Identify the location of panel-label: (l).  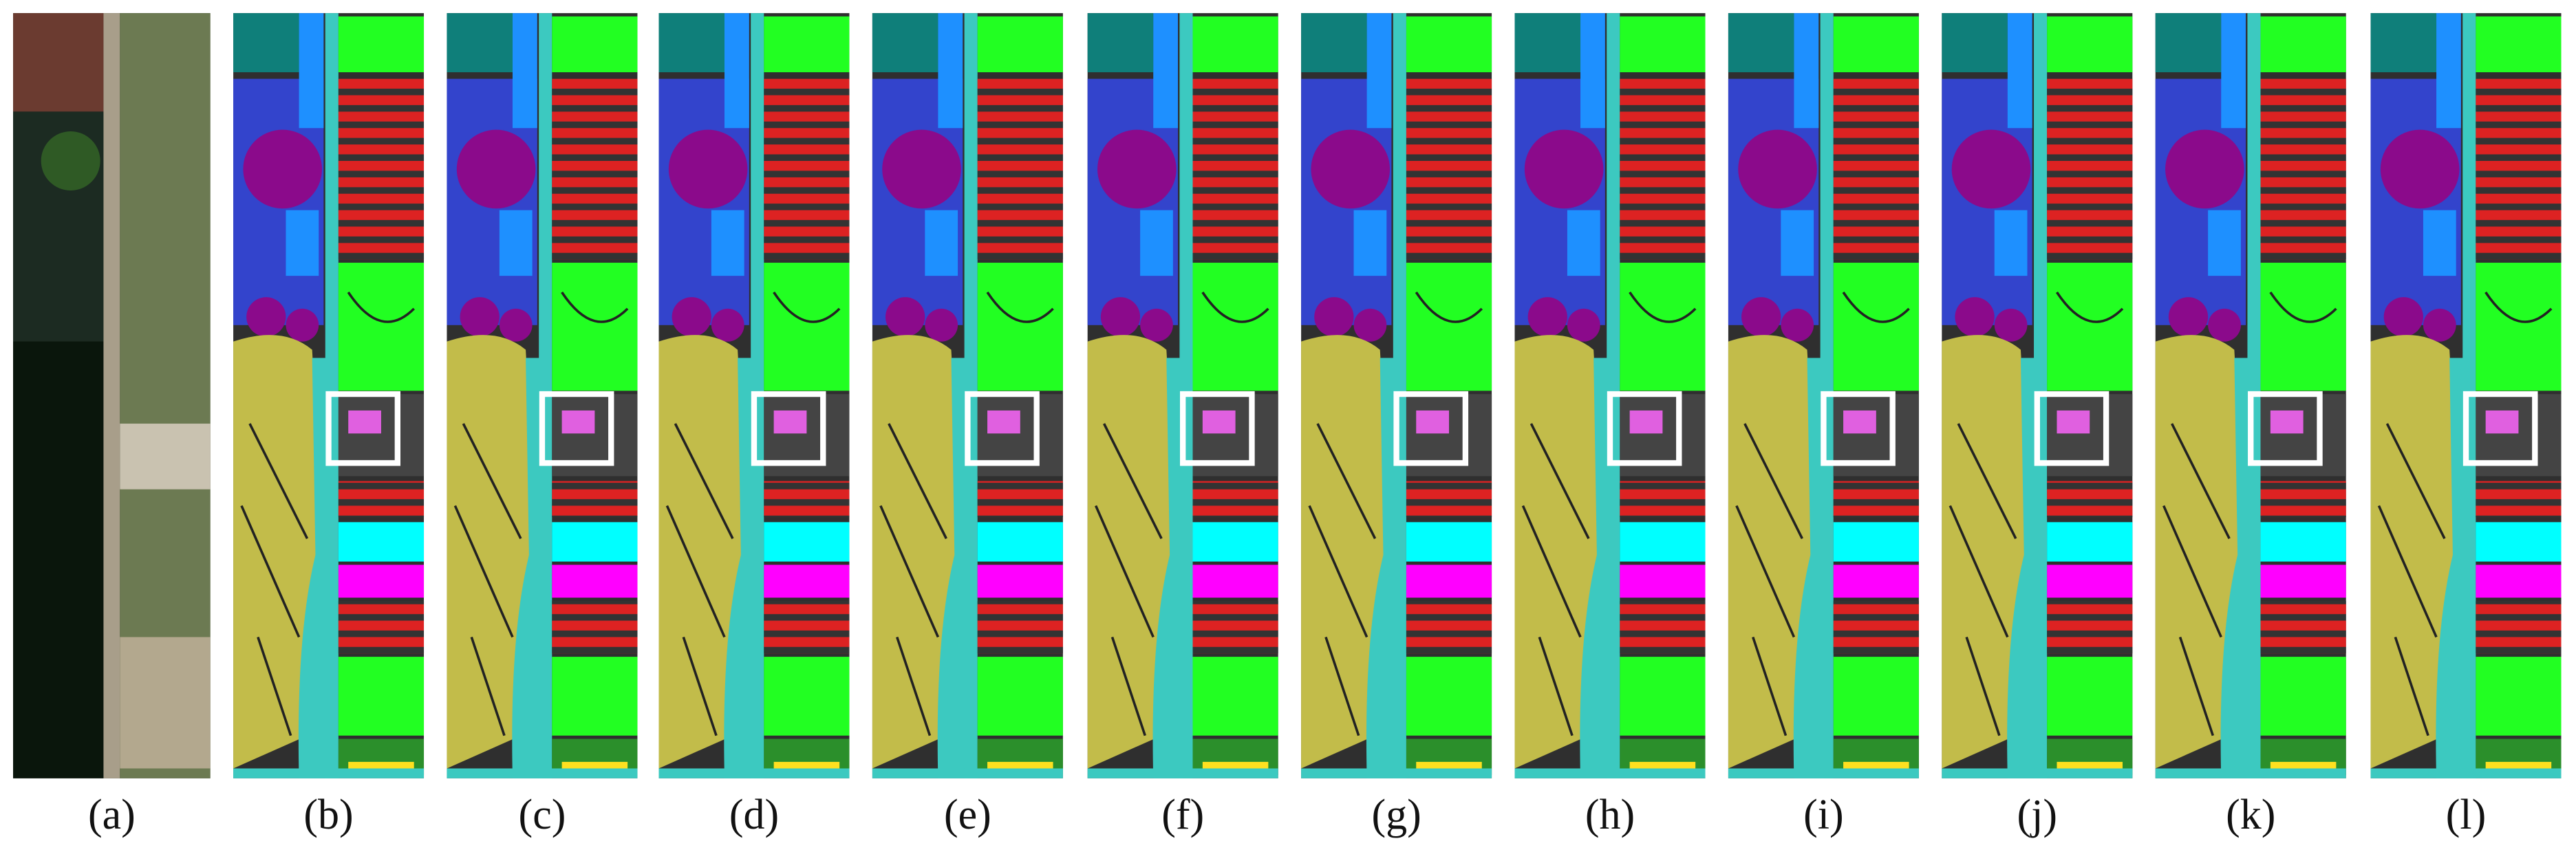
(2466, 814).